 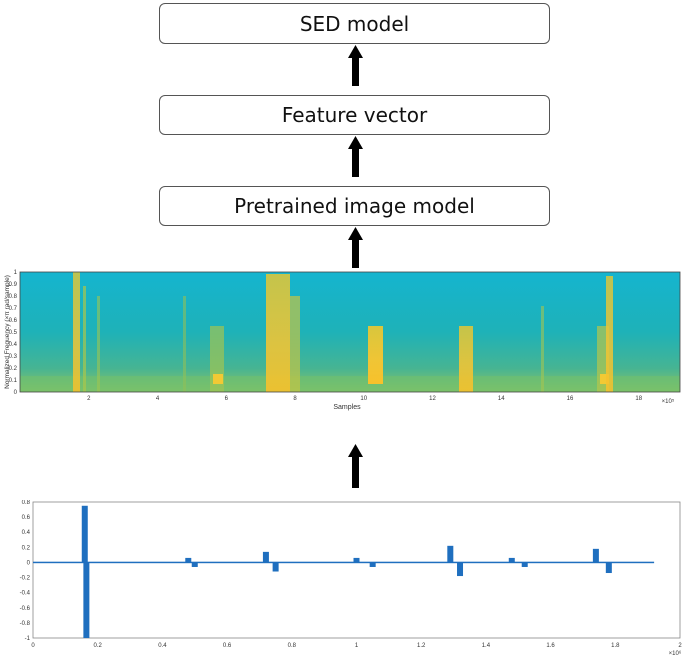 I want to click on waveform-y-tick-label: -0.8, so click(x=25, y=624).